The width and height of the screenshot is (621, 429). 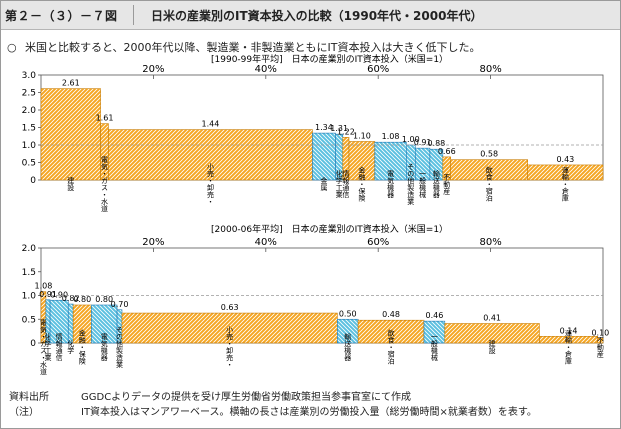 I want to click on source-label: 資料出所, so click(x=29, y=397).